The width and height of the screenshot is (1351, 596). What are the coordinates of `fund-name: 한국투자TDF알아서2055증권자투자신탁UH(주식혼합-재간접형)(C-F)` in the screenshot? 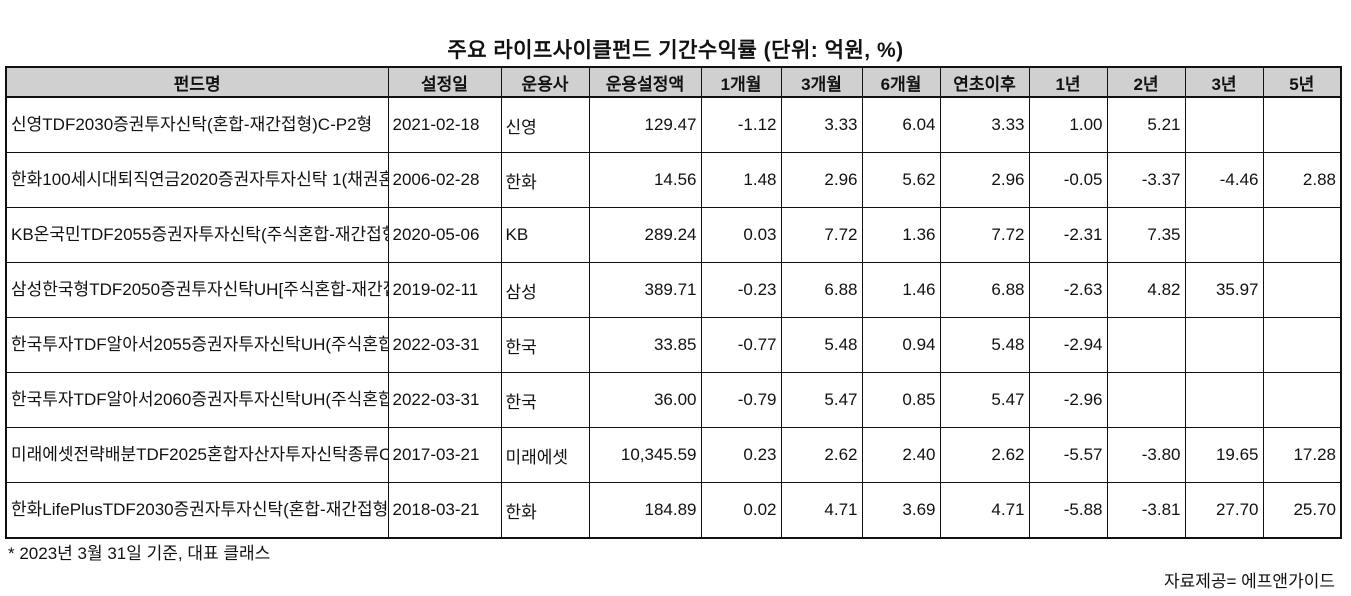 It's located at (197, 345).